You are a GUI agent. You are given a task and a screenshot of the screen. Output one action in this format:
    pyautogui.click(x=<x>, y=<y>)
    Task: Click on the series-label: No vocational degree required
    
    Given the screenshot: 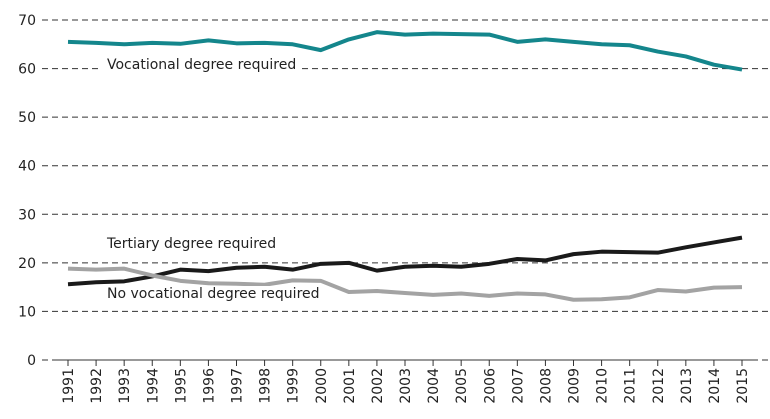 What is the action you would take?
    pyautogui.click(x=213, y=294)
    